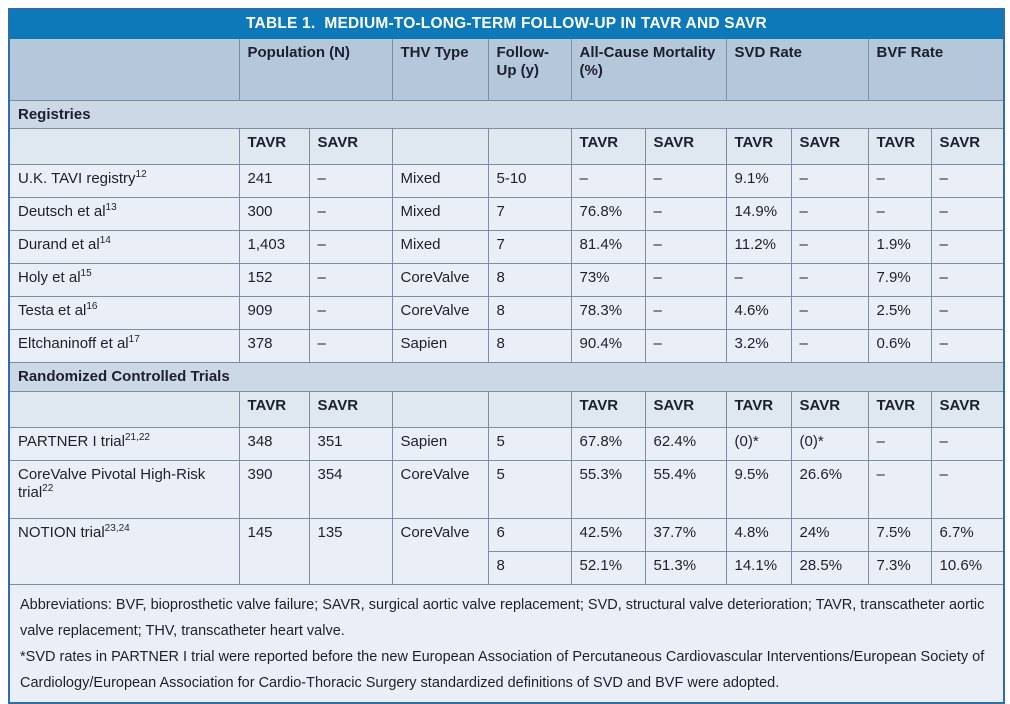  What do you see at coordinates (758, 443) in the screenshot?
I see `cell-svd-tavr: (0)*` at bounding box center [758, 443].